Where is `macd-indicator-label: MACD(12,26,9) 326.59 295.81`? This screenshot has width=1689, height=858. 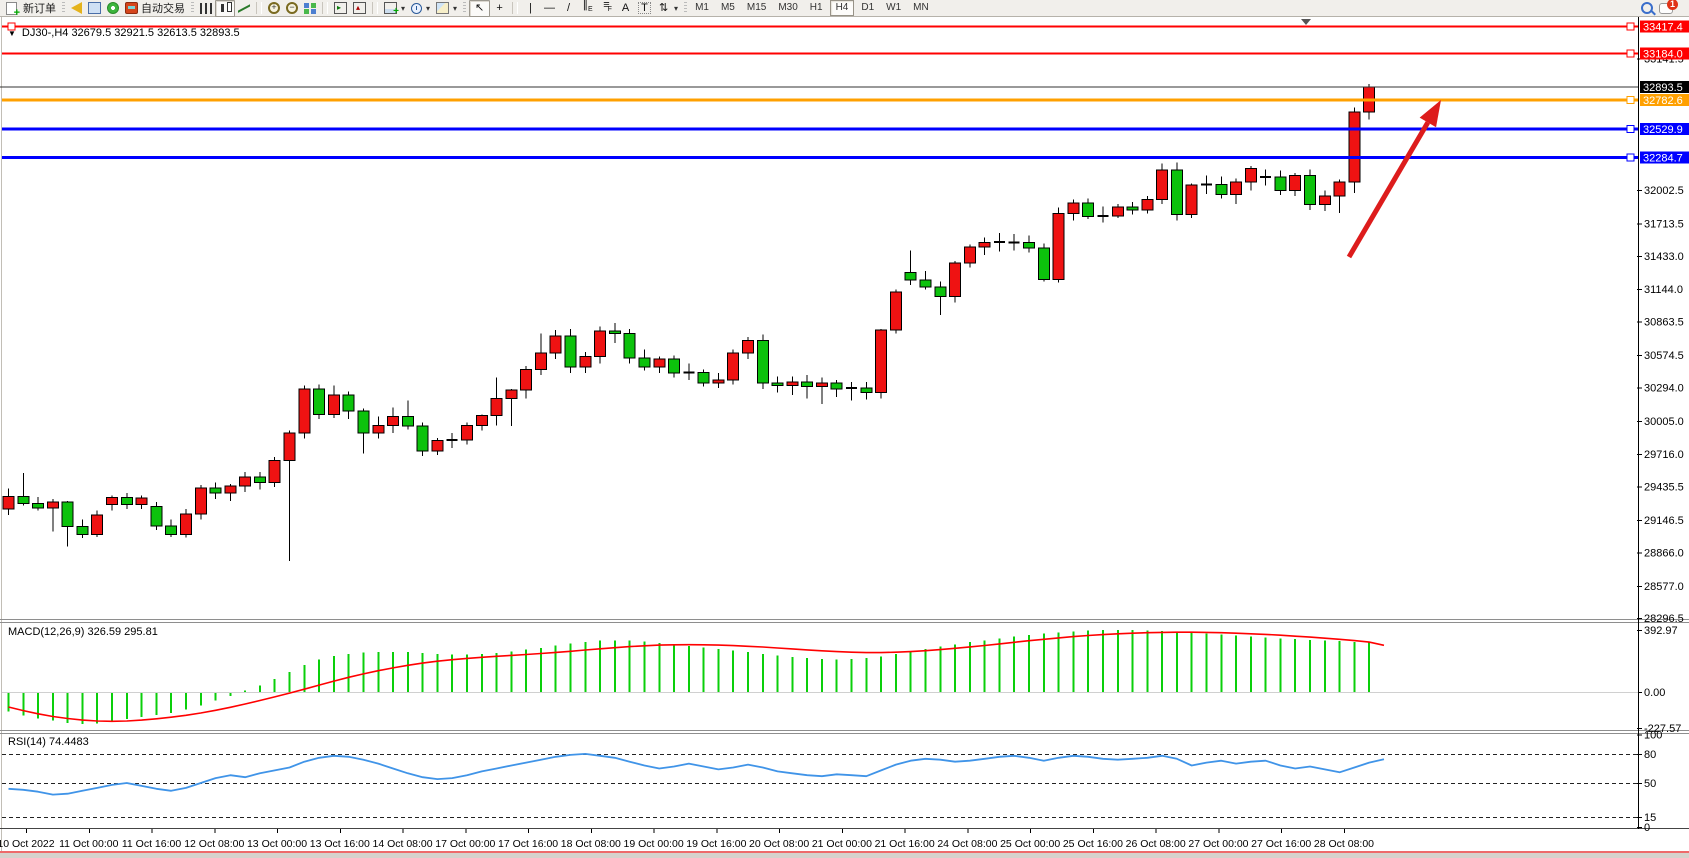
macd-indicator-label: MACD(12,26,9) 326.59 295.81 is located at coordinates (83, 632).